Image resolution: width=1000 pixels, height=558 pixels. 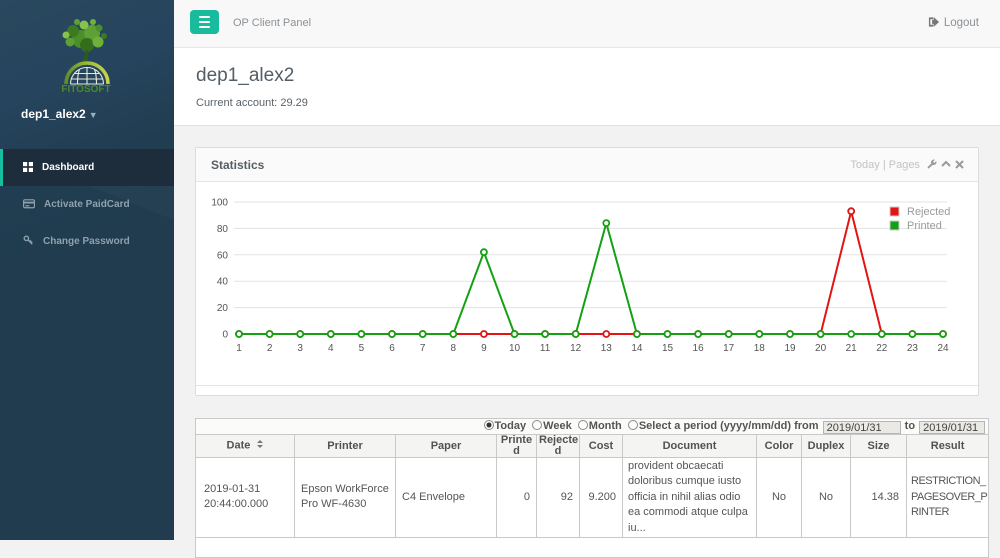 I want to click on svg-text: 2, so click(x=270, y=348).